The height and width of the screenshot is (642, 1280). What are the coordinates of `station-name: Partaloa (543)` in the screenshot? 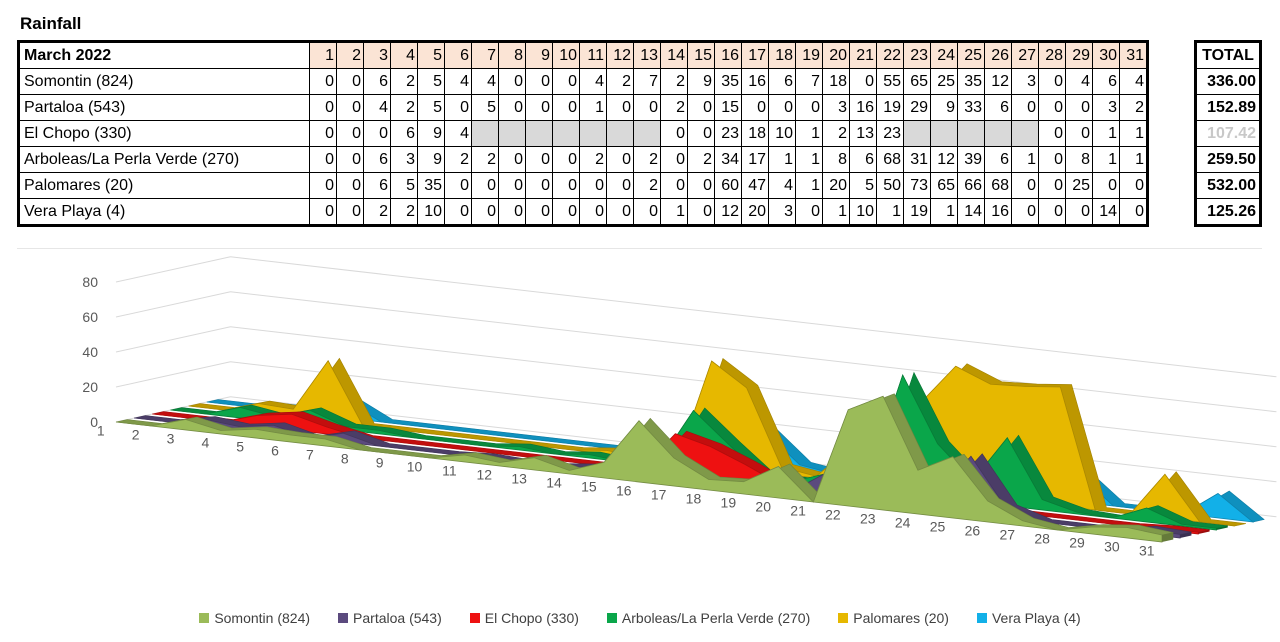 It's located at (164, 107).